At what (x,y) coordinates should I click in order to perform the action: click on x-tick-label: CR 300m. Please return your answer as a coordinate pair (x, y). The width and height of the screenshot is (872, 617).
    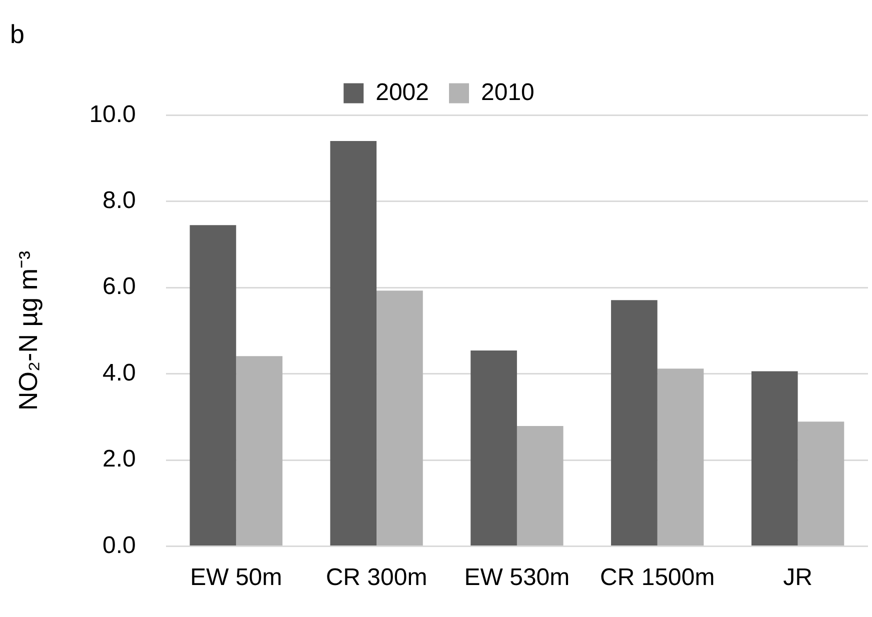
    Looking at the image, I should click on (377, 578).